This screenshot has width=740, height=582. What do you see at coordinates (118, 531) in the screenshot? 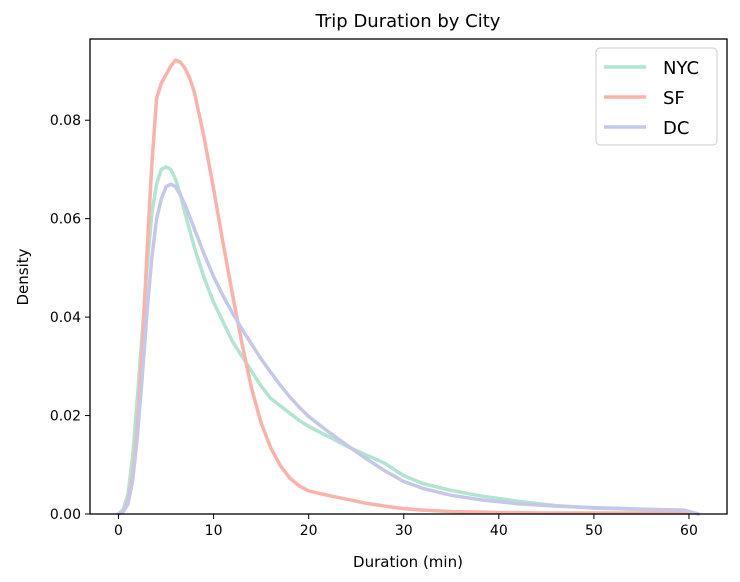
I see `x-tick-label: 0` at bounding box center [118, 531].